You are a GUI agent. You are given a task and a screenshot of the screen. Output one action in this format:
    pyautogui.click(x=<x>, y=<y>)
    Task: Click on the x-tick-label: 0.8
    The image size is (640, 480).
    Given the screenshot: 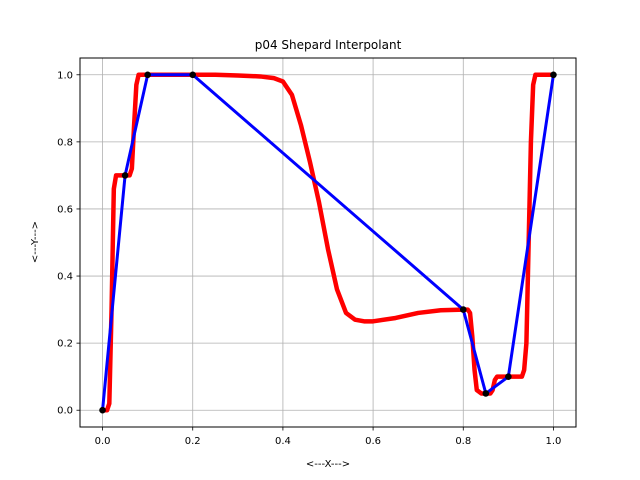 What is the action you would take?
    pyautogui.click(x=463, y=441)
    